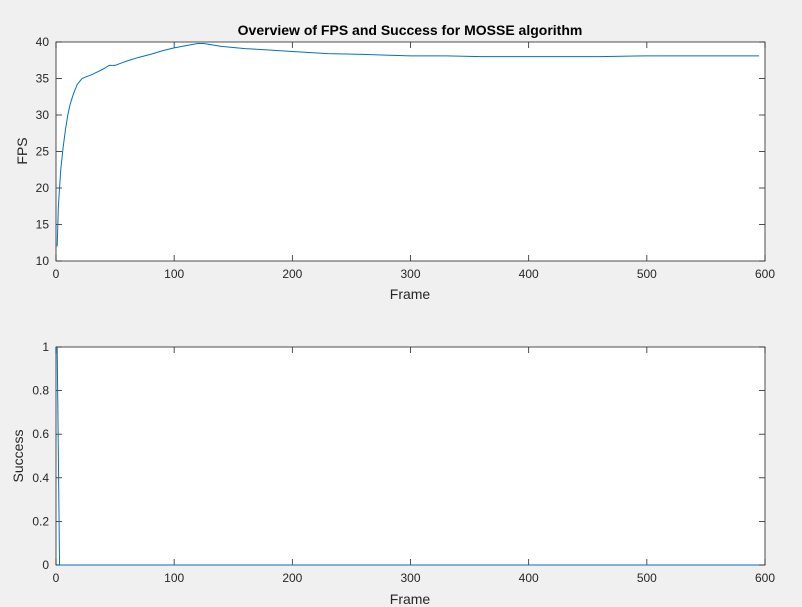  What do you see at coordinates (174, 578) in the screenshot?
I see `success-x-tick-label: 100` at bounding box center [174, 578].